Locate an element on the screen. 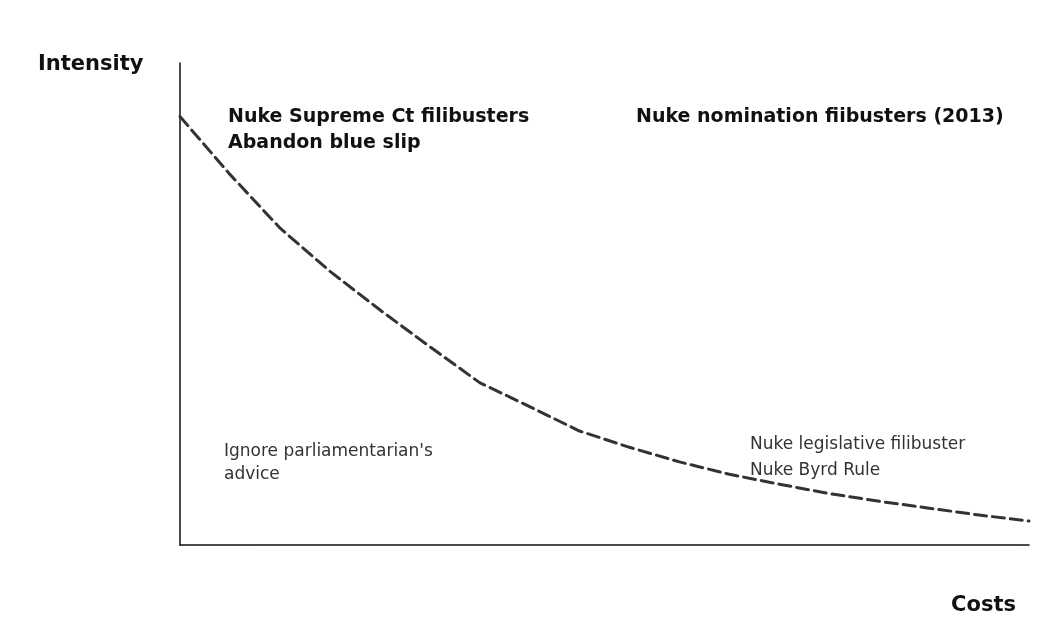  annotation: Nuke Byrd Rule is located at coordinates (815, 468).